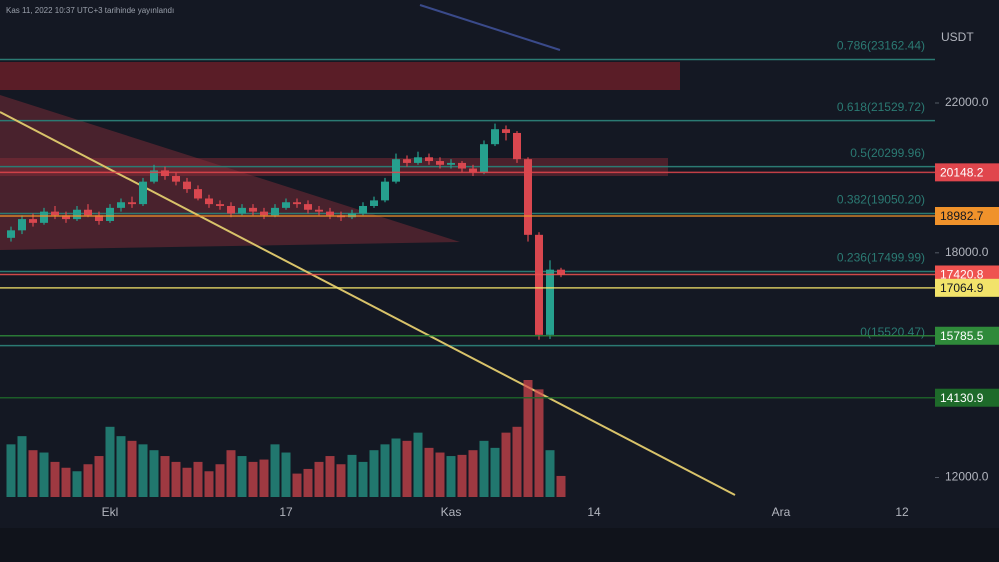 The width and height of the screenshot is (999, 562). Describe the element at coordinates (892, 332) in the screenshot. I see `fib-label: 0(15520.47)` at that location.